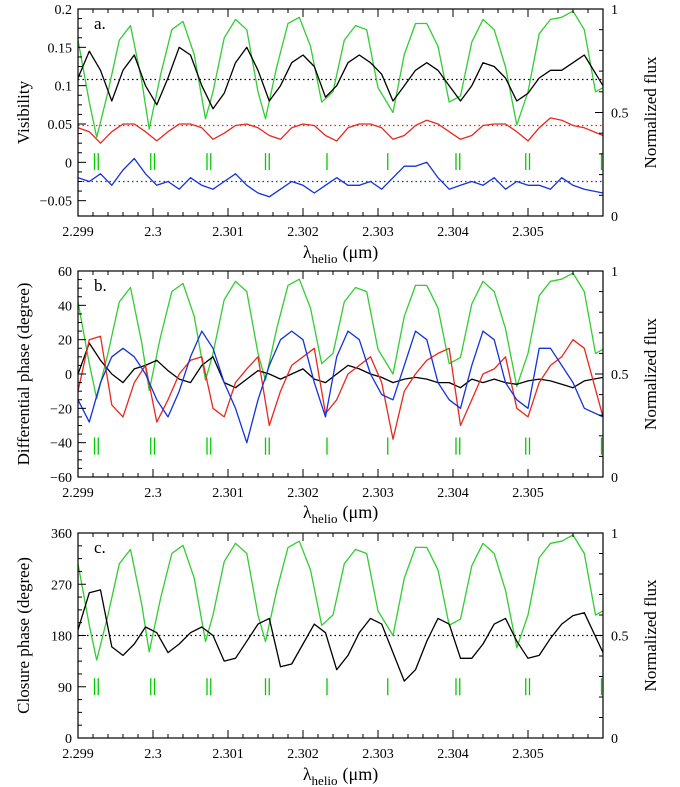 The width and height of the screenshot is (680, 787). I want to click on y-tick-label: 180, so click(61, 637).